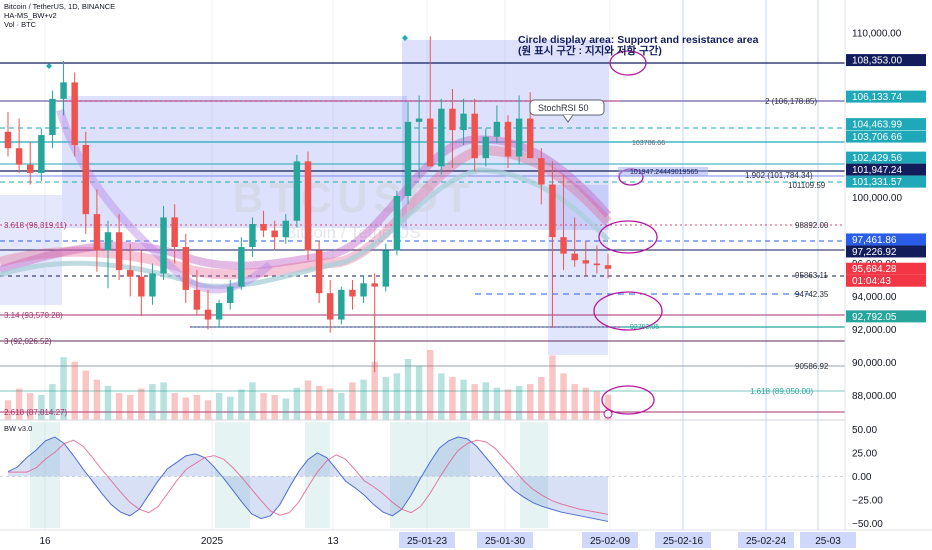  I want to click on symbol-line: Bitcoin / TetherUS, 1D, BINANCE, so click(59, 6).